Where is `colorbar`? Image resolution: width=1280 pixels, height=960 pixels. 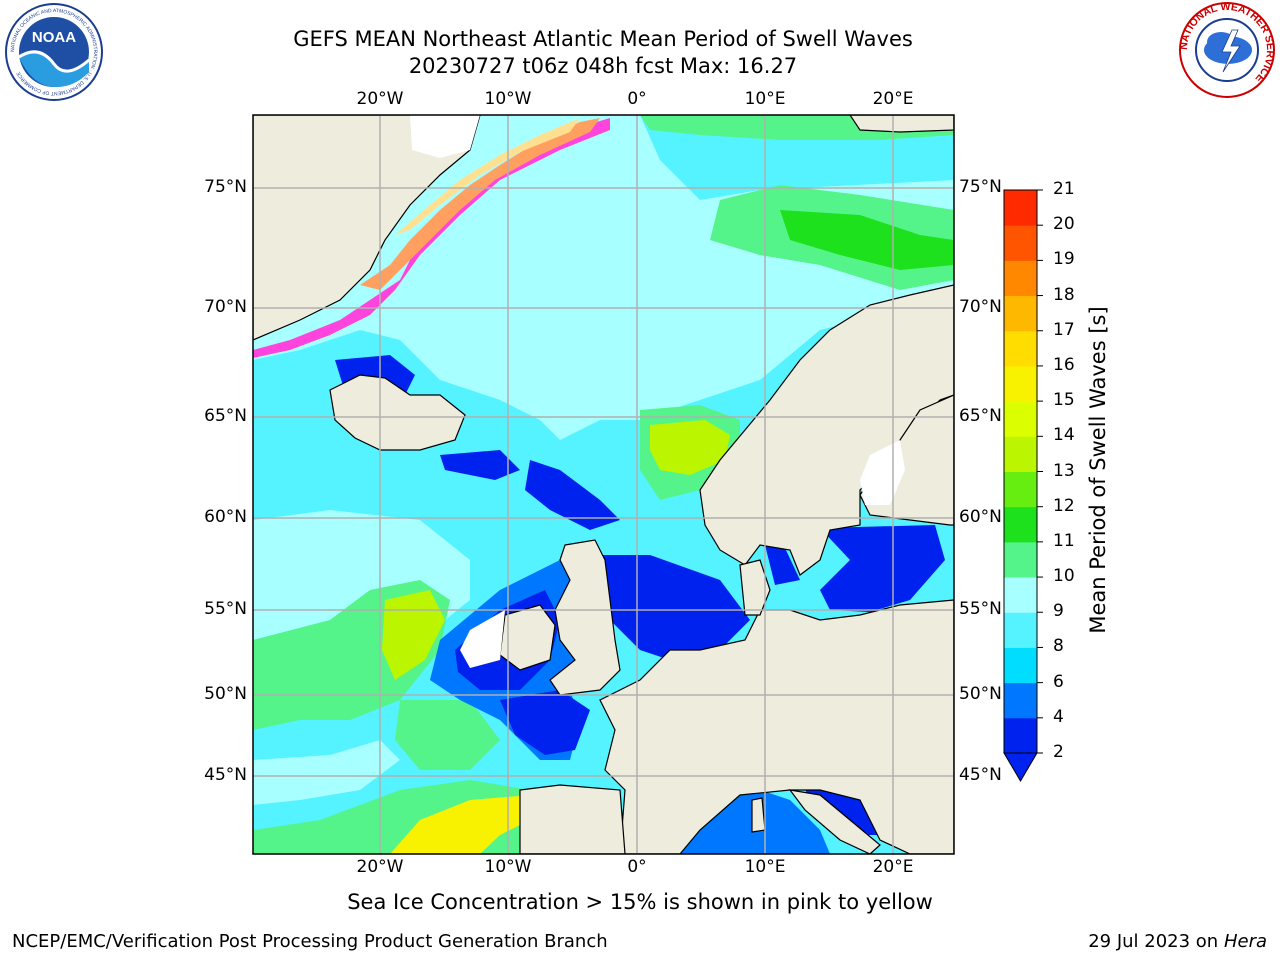
colorbar is located at coordinates (1023, 485).